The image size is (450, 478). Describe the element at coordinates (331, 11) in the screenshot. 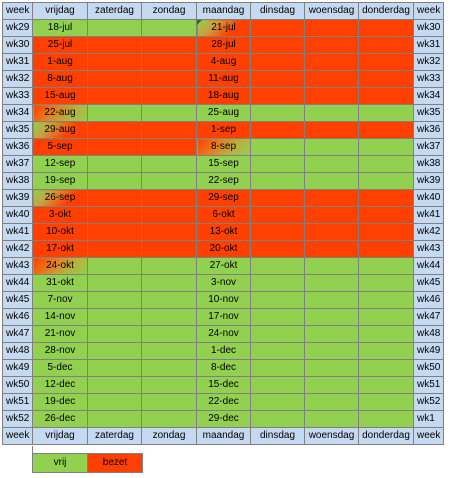

I see `header-woensdag: woensdag` at that location.